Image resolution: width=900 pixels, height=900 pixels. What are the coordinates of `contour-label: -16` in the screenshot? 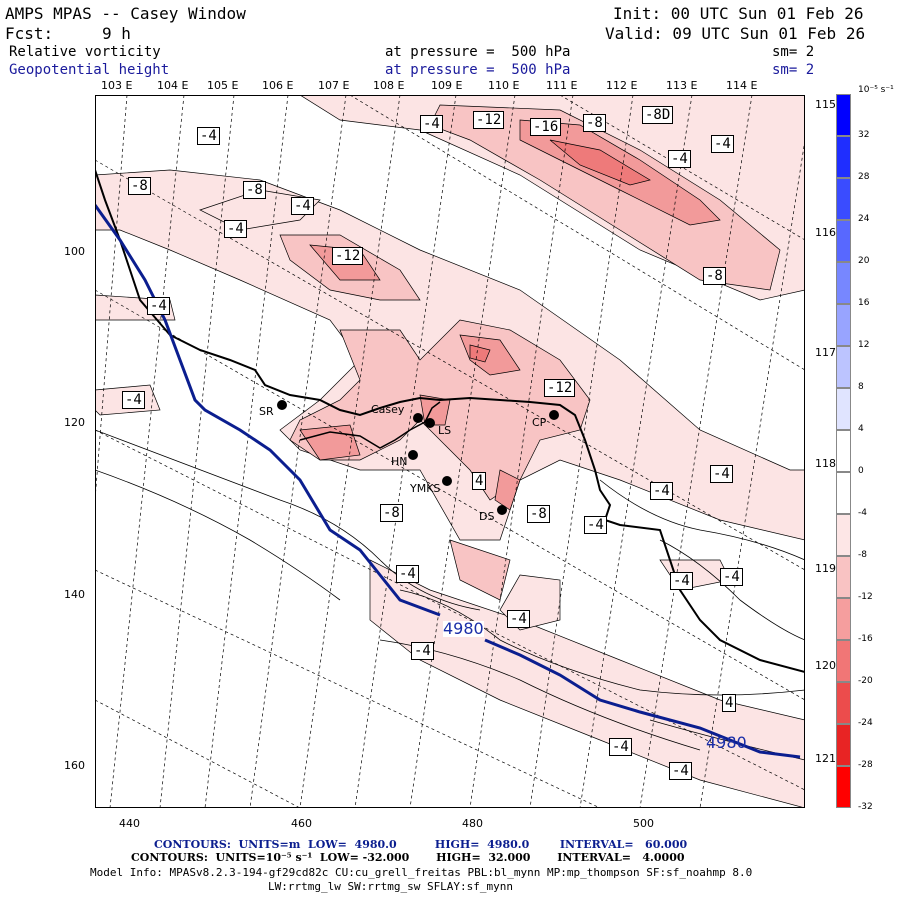 It's located at (546, 127).